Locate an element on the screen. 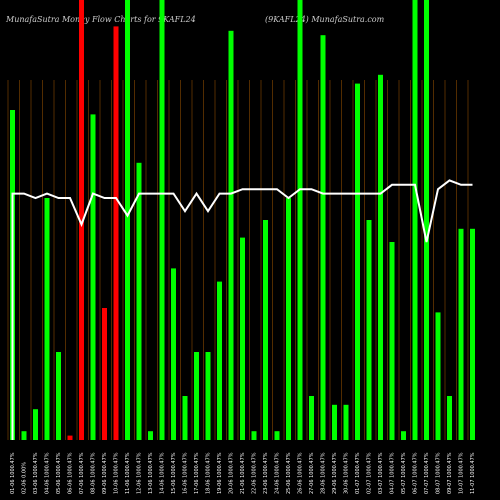 The height and width of the screenshot is (500, 500). x-tick-label: 21-06 1000.47% is located at coordinates (243, 473).